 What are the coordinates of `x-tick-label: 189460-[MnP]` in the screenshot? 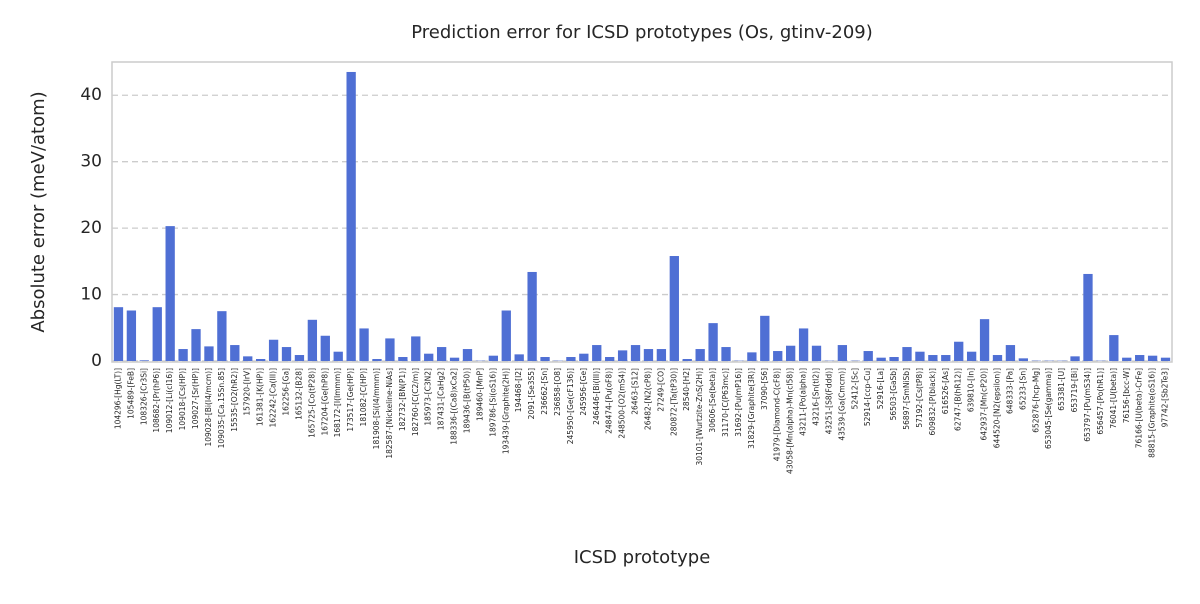 It's located at (479, 394).